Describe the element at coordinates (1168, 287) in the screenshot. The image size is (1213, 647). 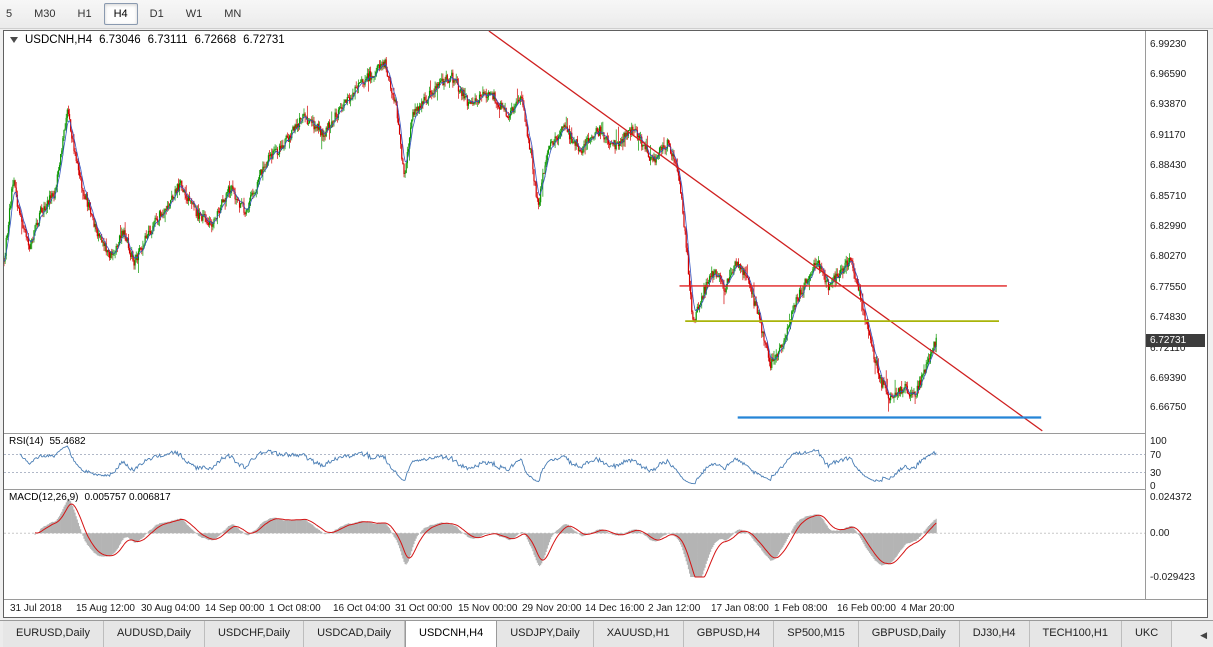
I see `price-axis-label: 6.77550` at that location.